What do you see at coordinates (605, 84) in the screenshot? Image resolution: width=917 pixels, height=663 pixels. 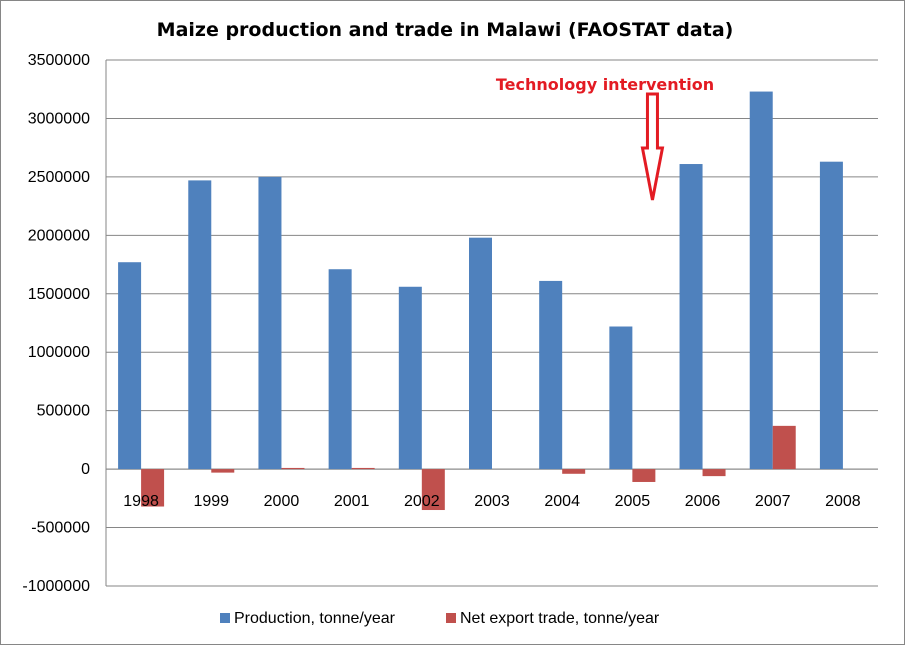 I see `annotation-text: Technology intervention` at bounding box center [605, 84].